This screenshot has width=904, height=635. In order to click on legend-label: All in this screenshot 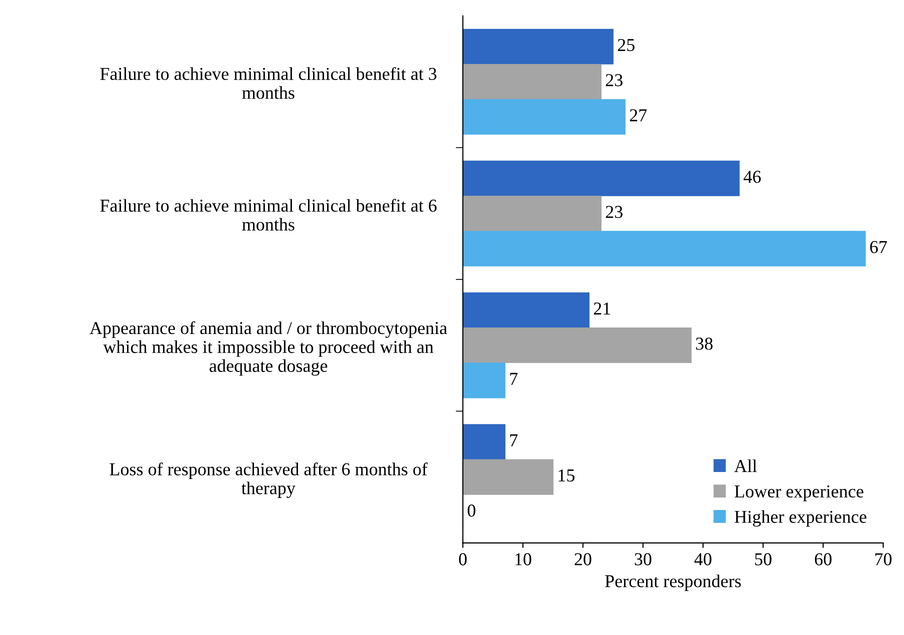, I will do `click(745, 465)`.